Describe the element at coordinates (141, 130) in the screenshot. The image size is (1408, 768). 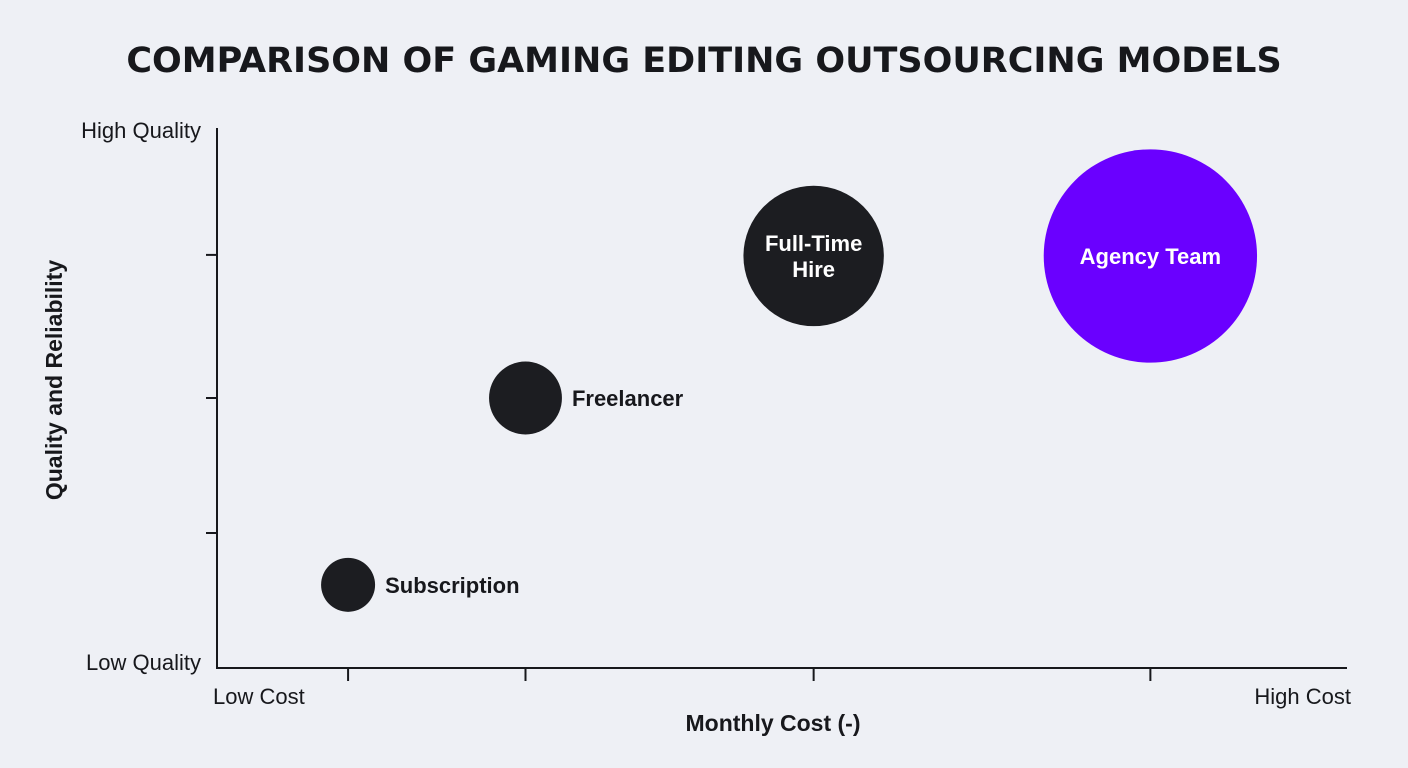
I see `y-tick-label-high: High Quality` at that location.